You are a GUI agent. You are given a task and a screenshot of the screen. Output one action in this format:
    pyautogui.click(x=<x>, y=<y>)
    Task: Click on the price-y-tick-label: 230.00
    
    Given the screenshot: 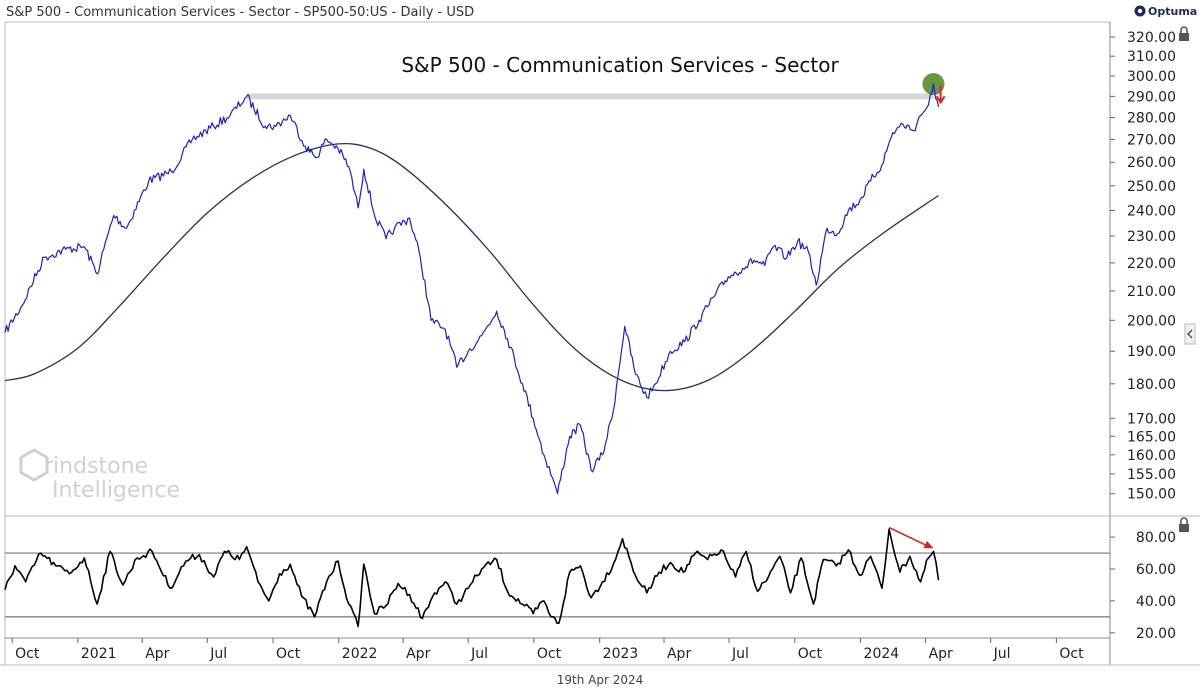 What is the action you would take?
    pyautogui.click(x=1151, y=237)
    